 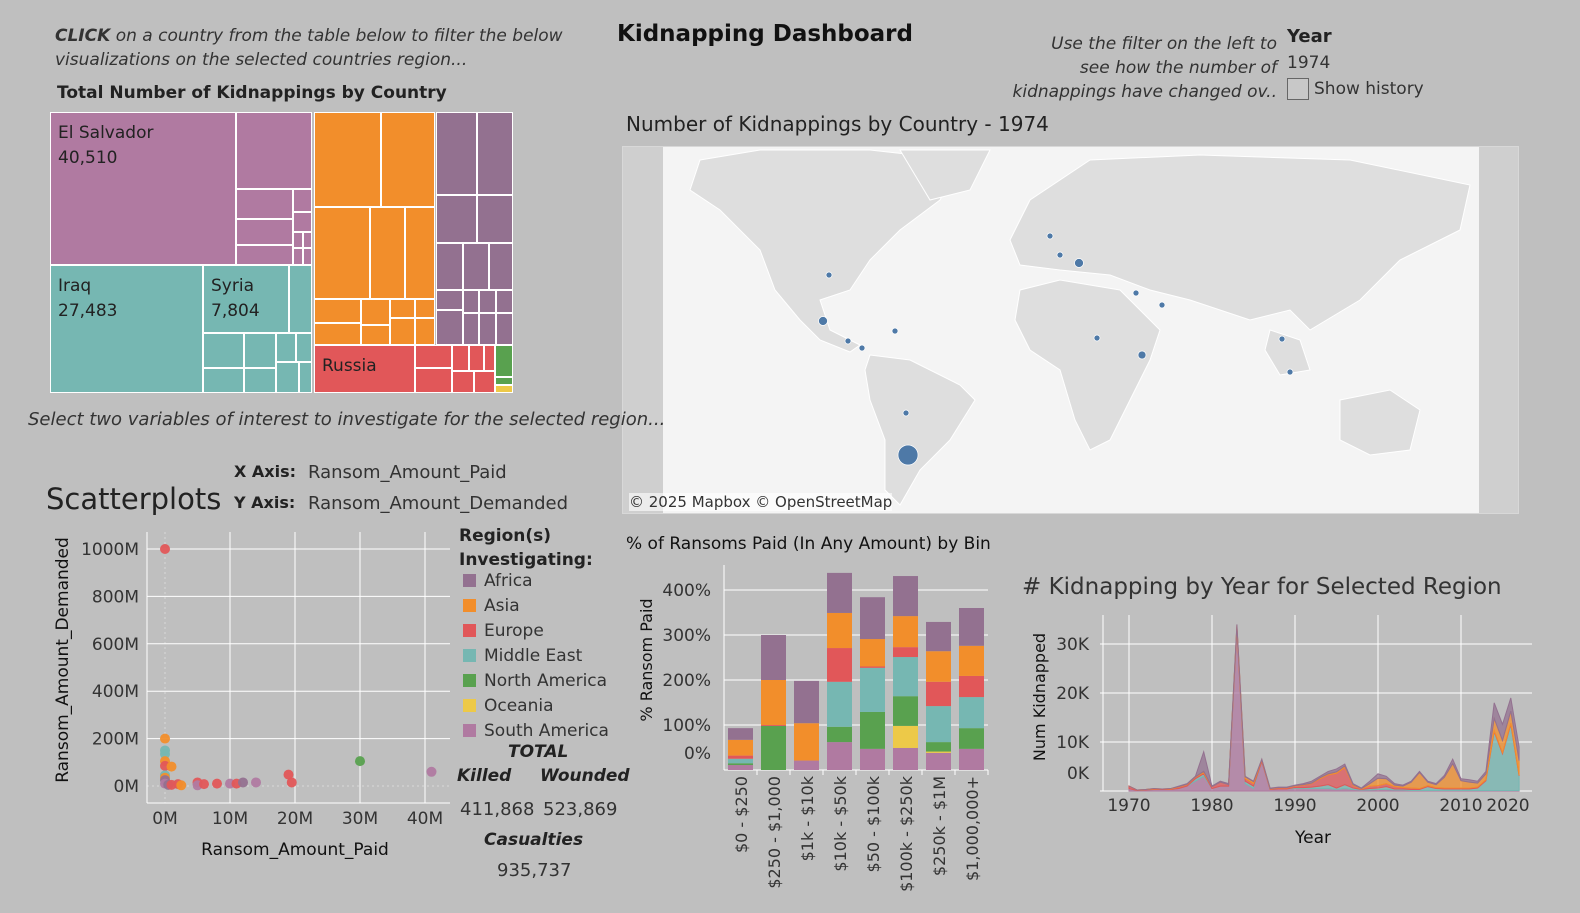 What do you see at coordinates (491, 606) in the screenshot?
I see `legend-item: Asia` at bounding box center [491, 606].